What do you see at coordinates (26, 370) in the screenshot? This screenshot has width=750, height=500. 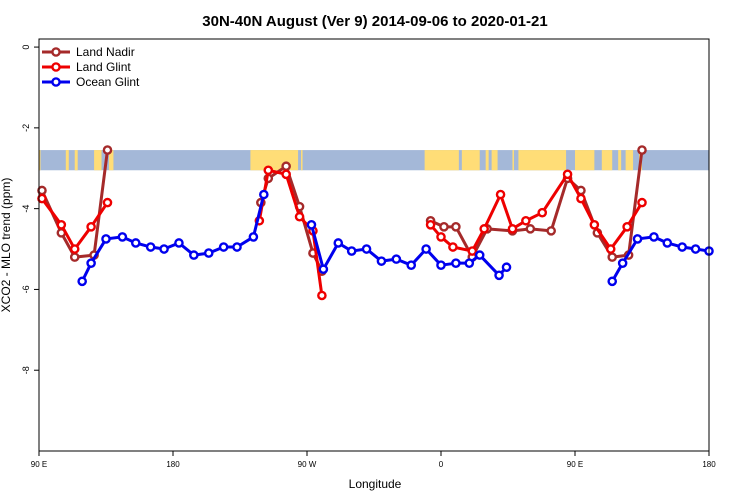 I see `y-tick-label: -8` at bounding box center [26, 370].